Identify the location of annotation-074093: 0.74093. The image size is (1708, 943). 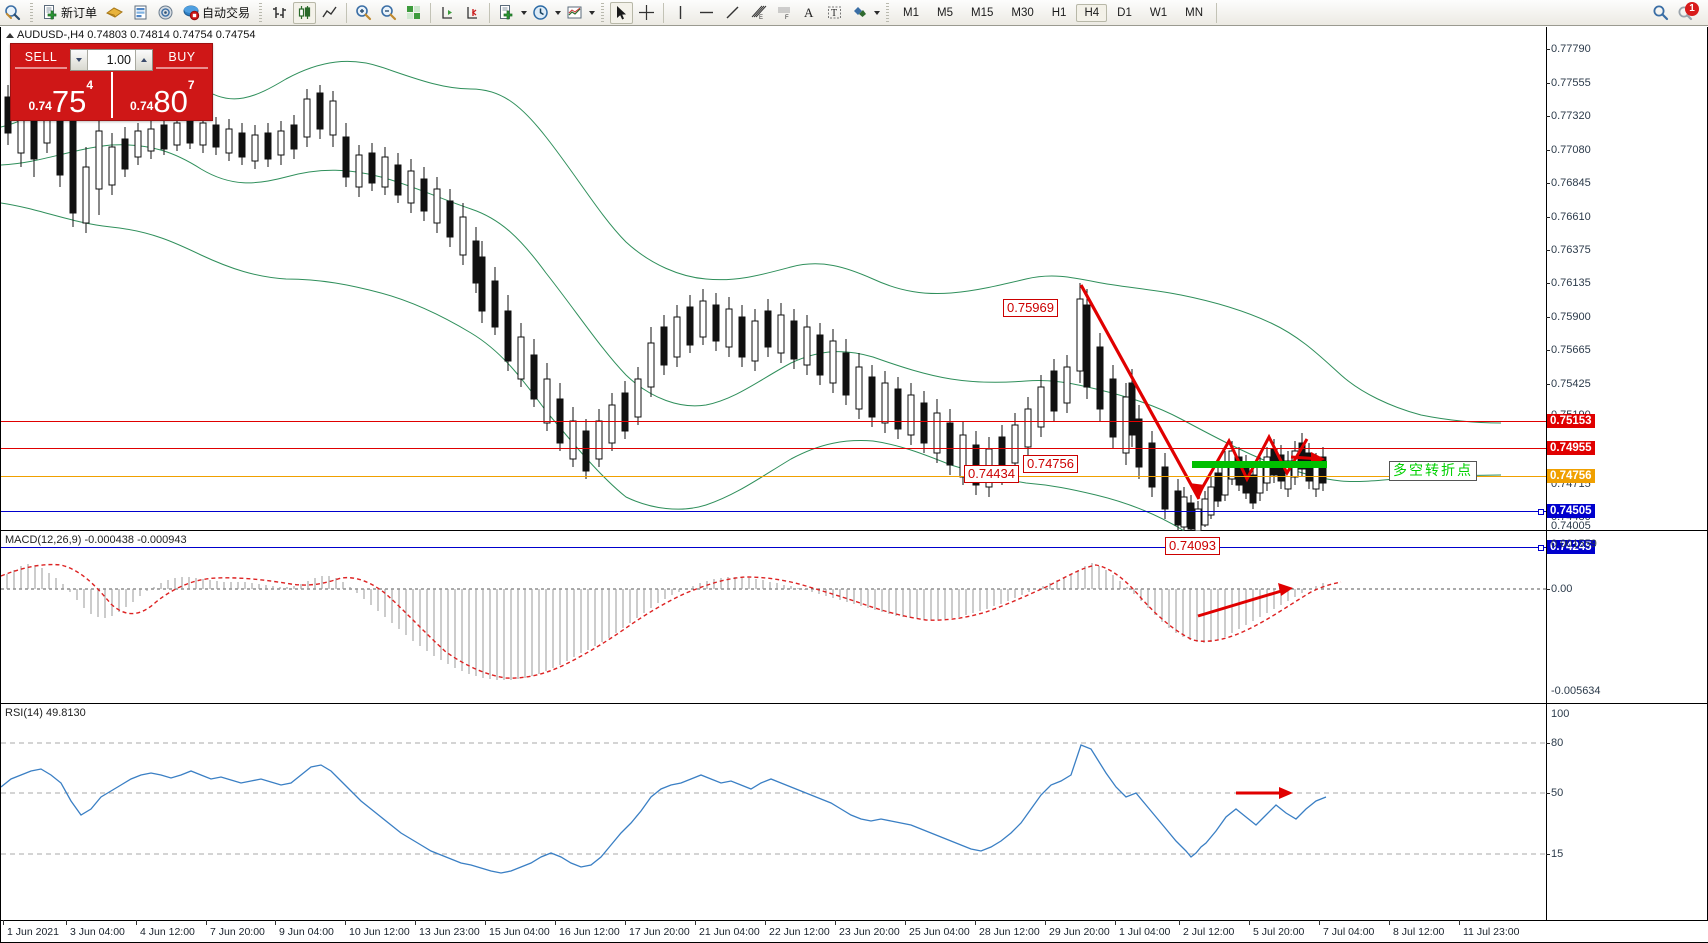
(1192, 546).